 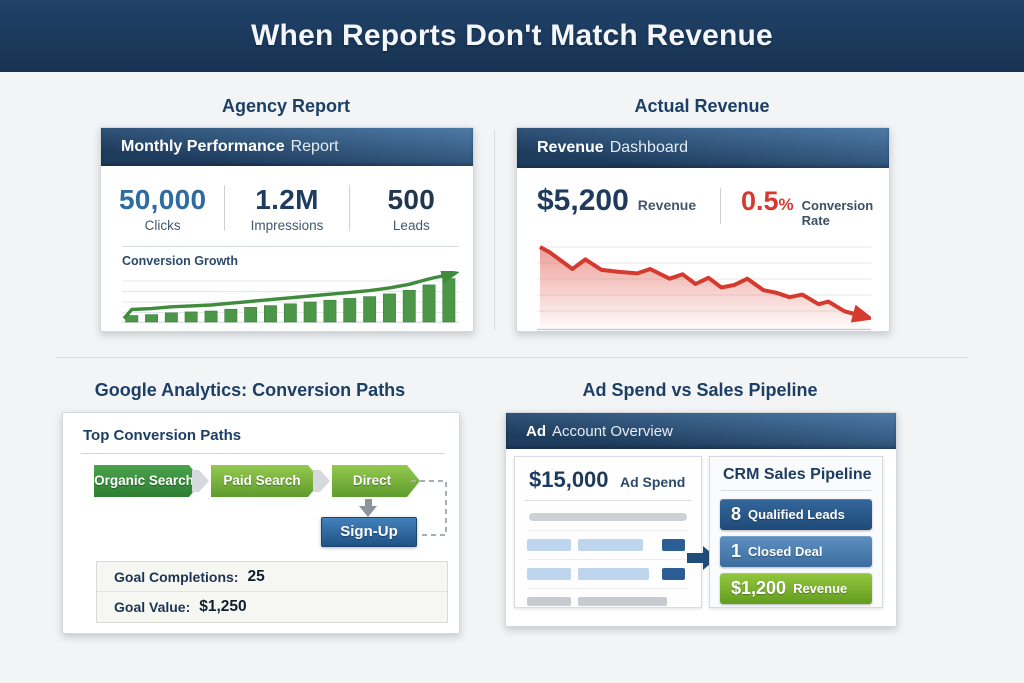 I want to click on pipeline-revenue-label: Revenue, so click(x=820, y=588).